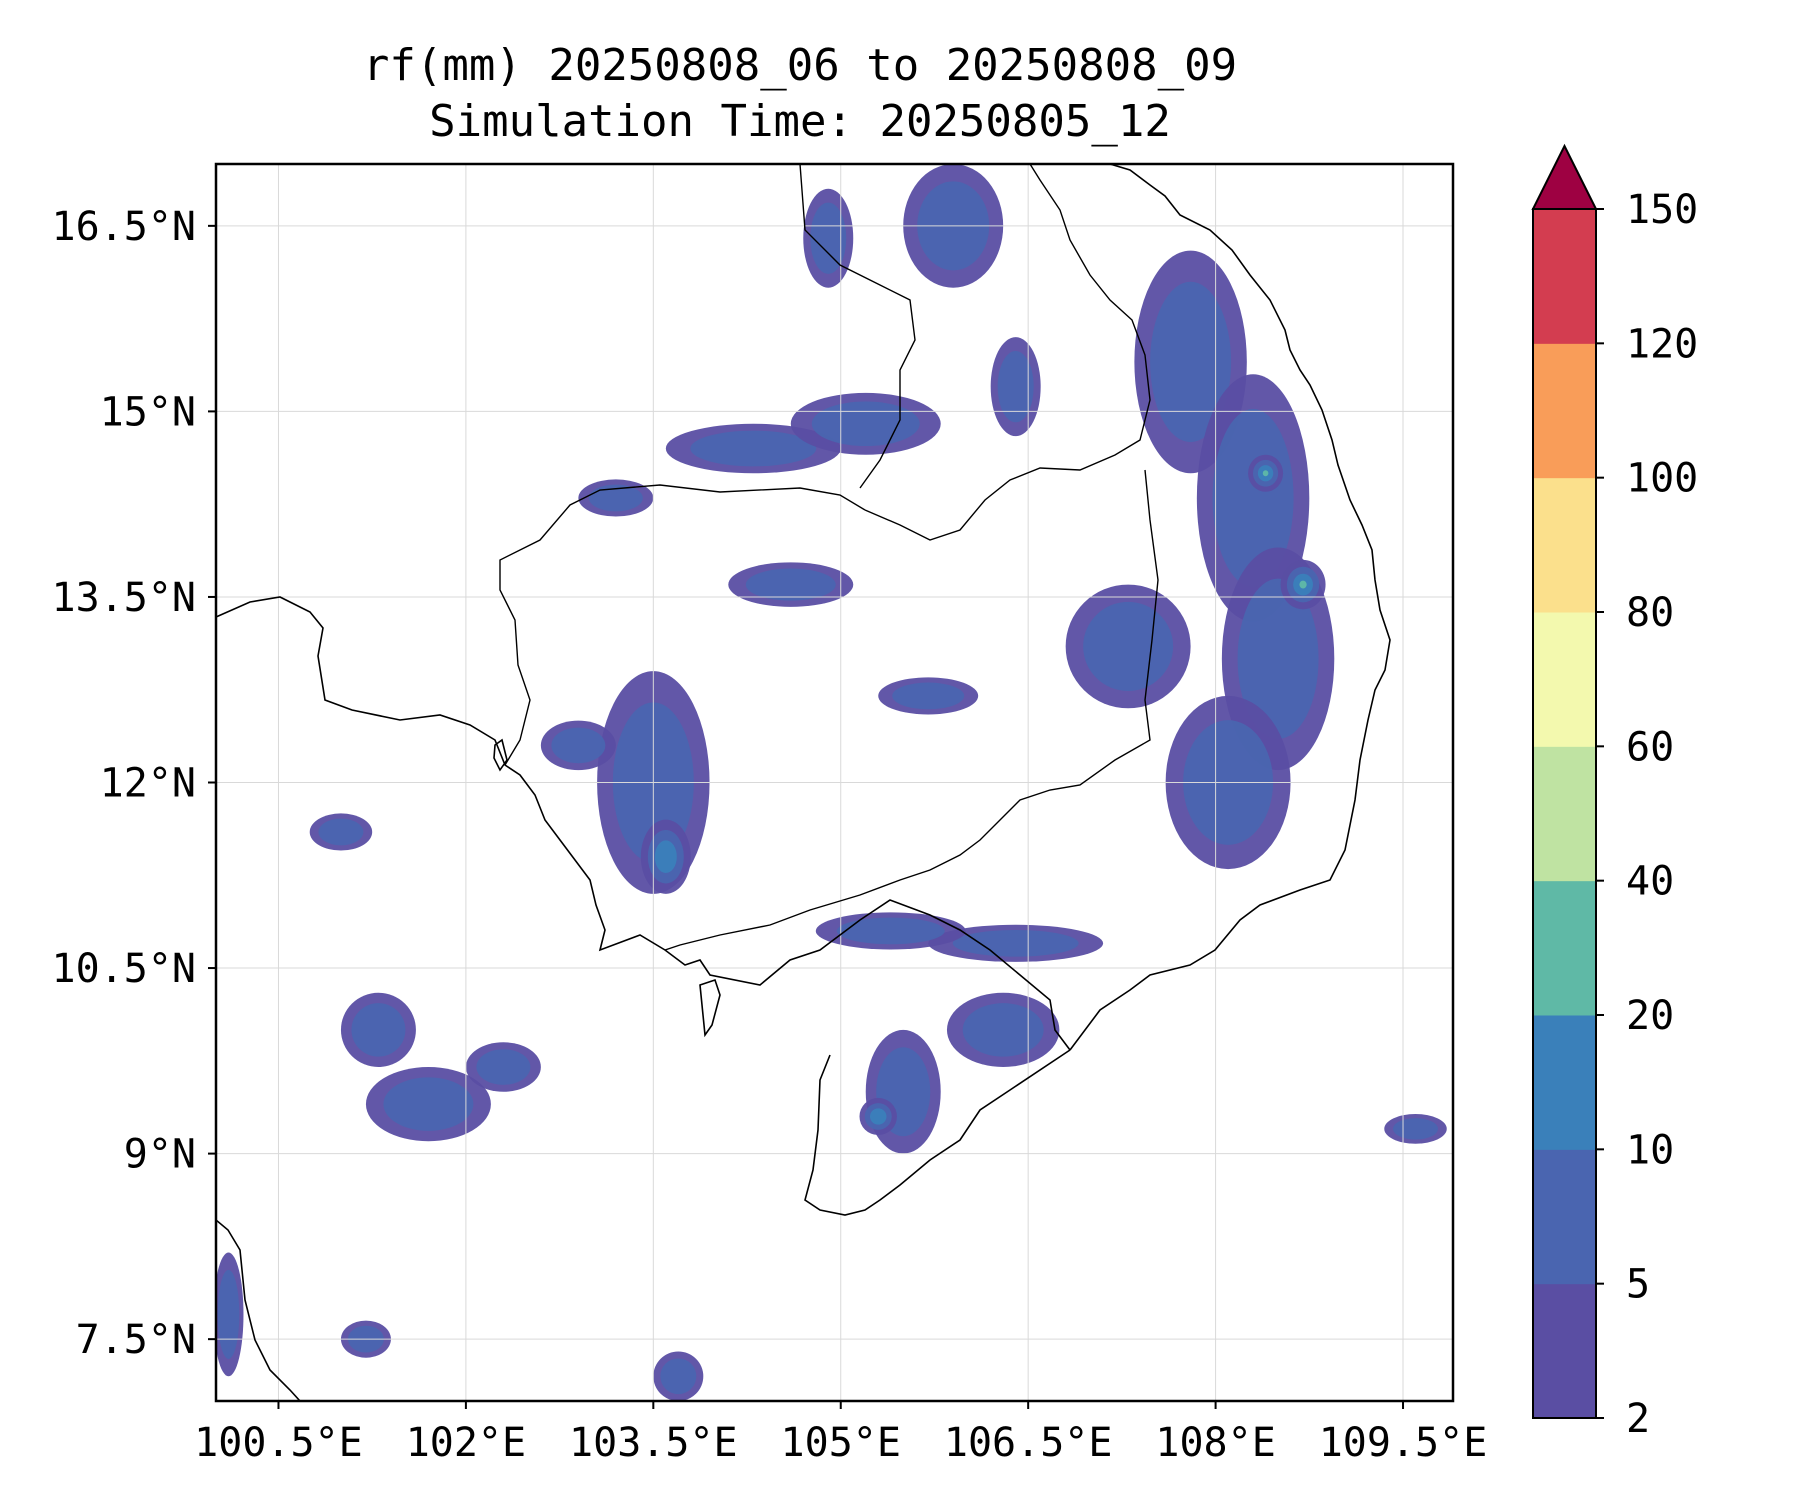 This screenshot has height=1500, width=1800. Describe the element at coordinates (1662, 479) in the screenshot. I see `colorbar-label-7: 100` at that location.